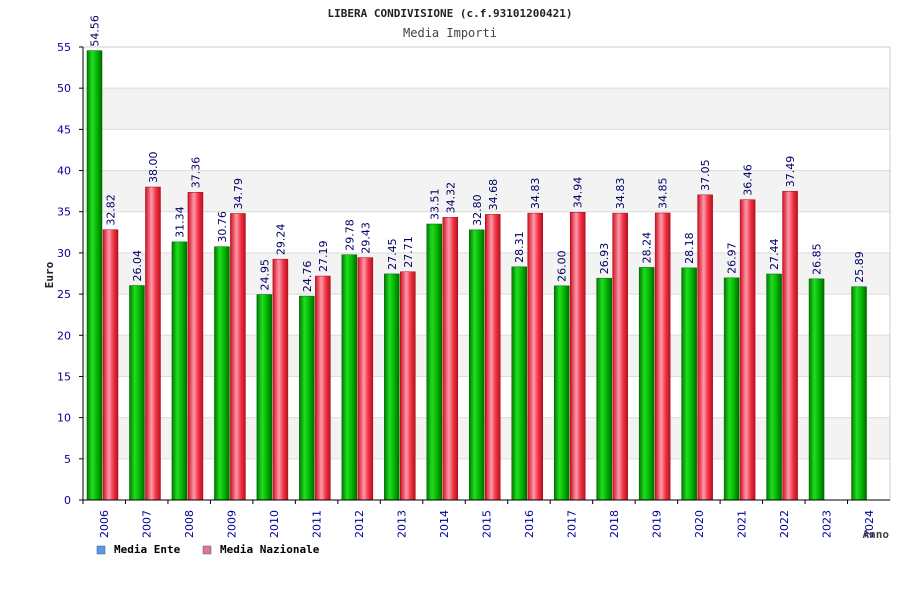 Image resolution: width=900 pixels, height=600 pixels. I want to click on data-label: 30.76, so click(222, 227).